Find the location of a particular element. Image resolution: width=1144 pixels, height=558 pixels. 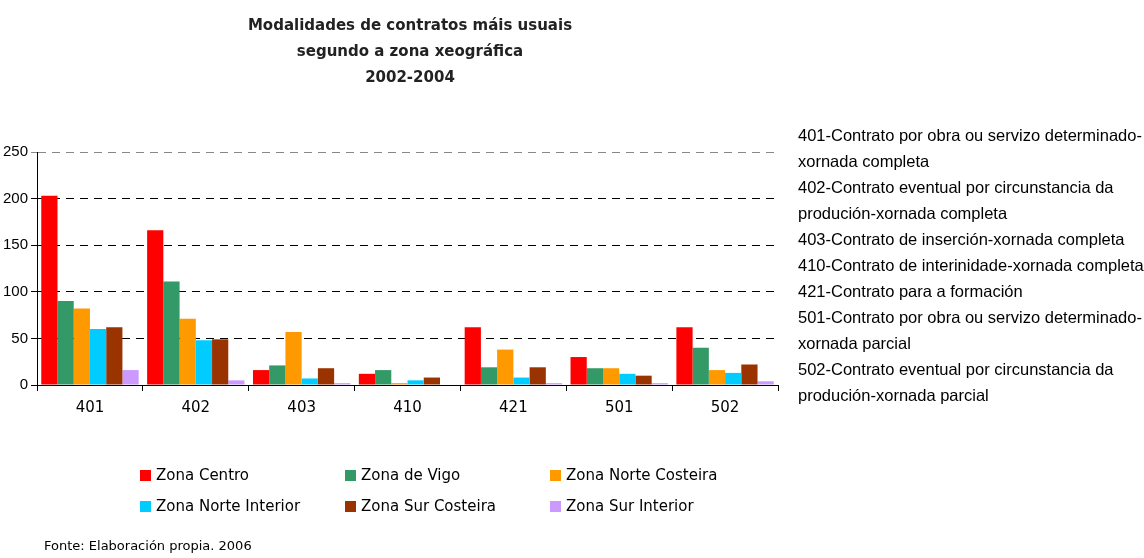

y-tick-label: 0 is located at coordinates (24, 384).